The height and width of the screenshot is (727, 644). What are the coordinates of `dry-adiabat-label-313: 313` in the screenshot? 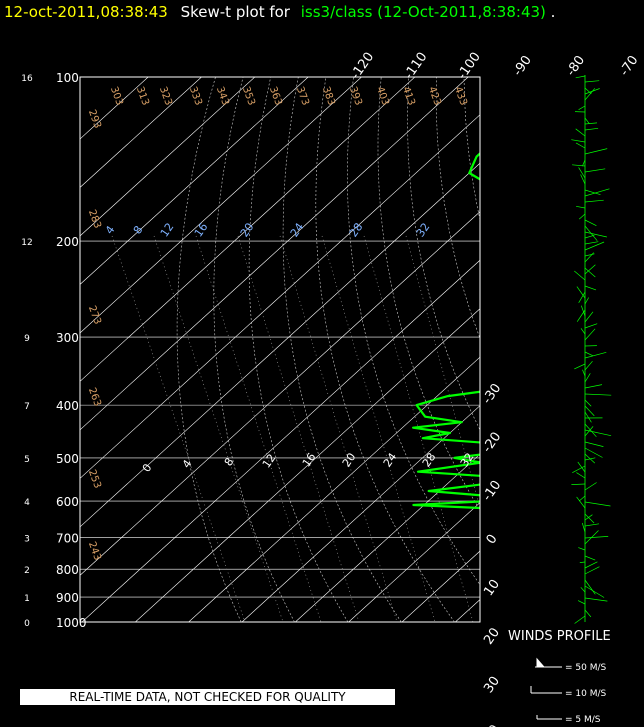 It's located at (142, 96).